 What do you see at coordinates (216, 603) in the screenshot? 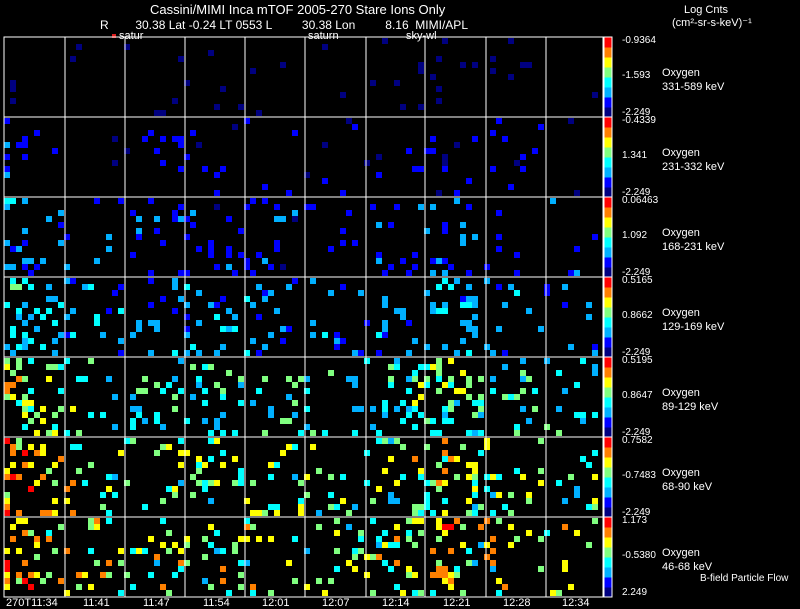
I see `x-tick-label: 11:54` at bounding box center [216, 603].